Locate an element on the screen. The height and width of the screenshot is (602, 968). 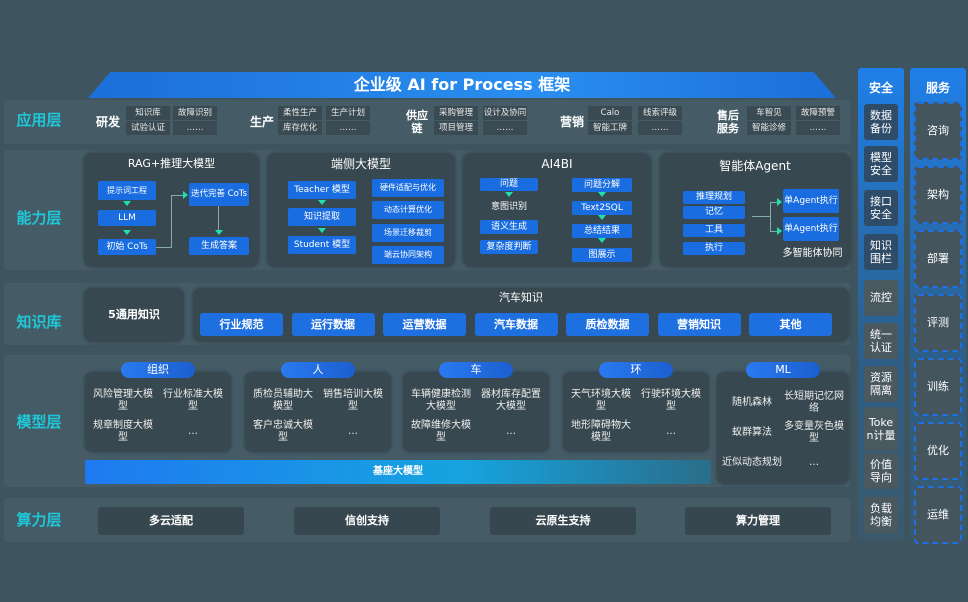
model-item: 器材库存配置大模型 is located at coordinates (511, 400).